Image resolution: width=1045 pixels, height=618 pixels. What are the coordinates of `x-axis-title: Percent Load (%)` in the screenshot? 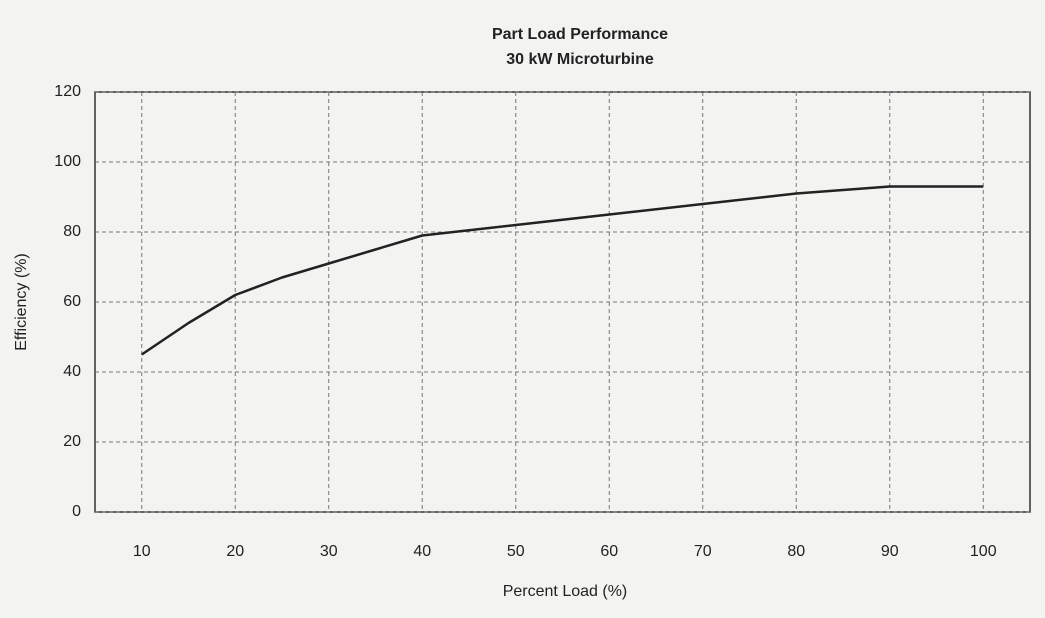 It's located at (565, 591).